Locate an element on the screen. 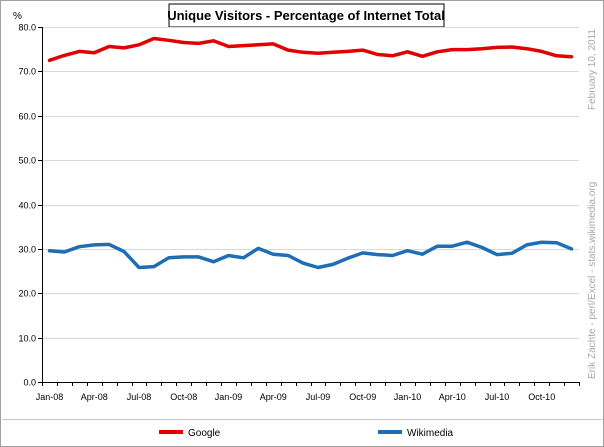 The width and height of the screenshot is (604, 447). y-tick-labels: 0.0 10.0 20.0 30.0 40.0 50.0 60.0 70.0 80.0 is located at coordinates (27, 205).